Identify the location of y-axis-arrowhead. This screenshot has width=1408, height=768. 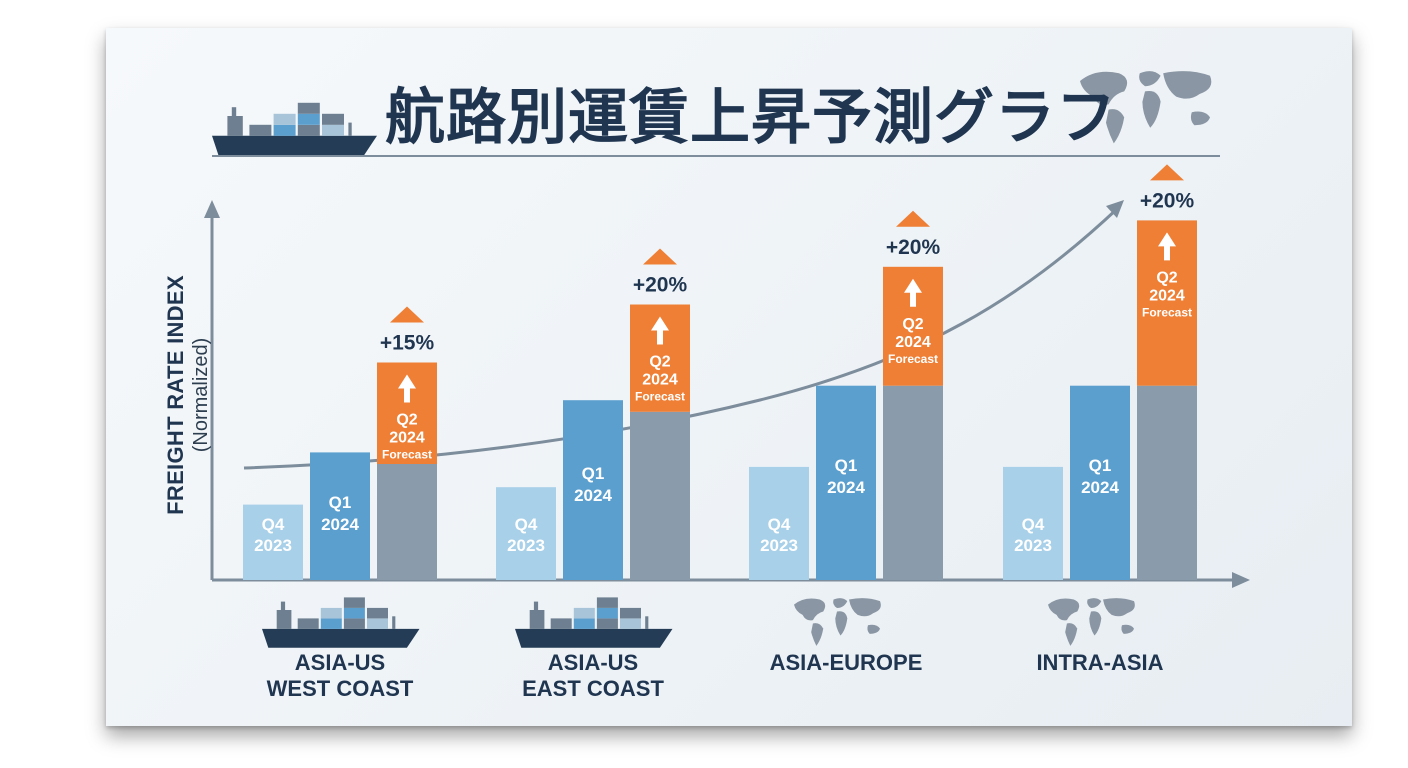
(212, 209).